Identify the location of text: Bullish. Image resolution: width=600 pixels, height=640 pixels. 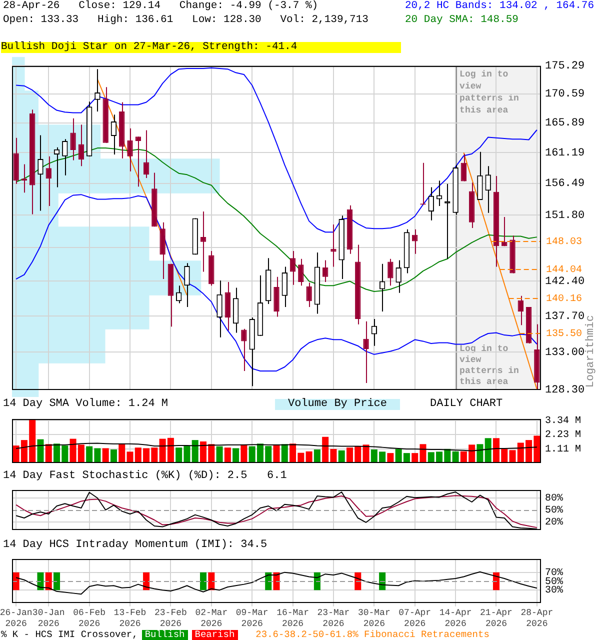
(165, 634).